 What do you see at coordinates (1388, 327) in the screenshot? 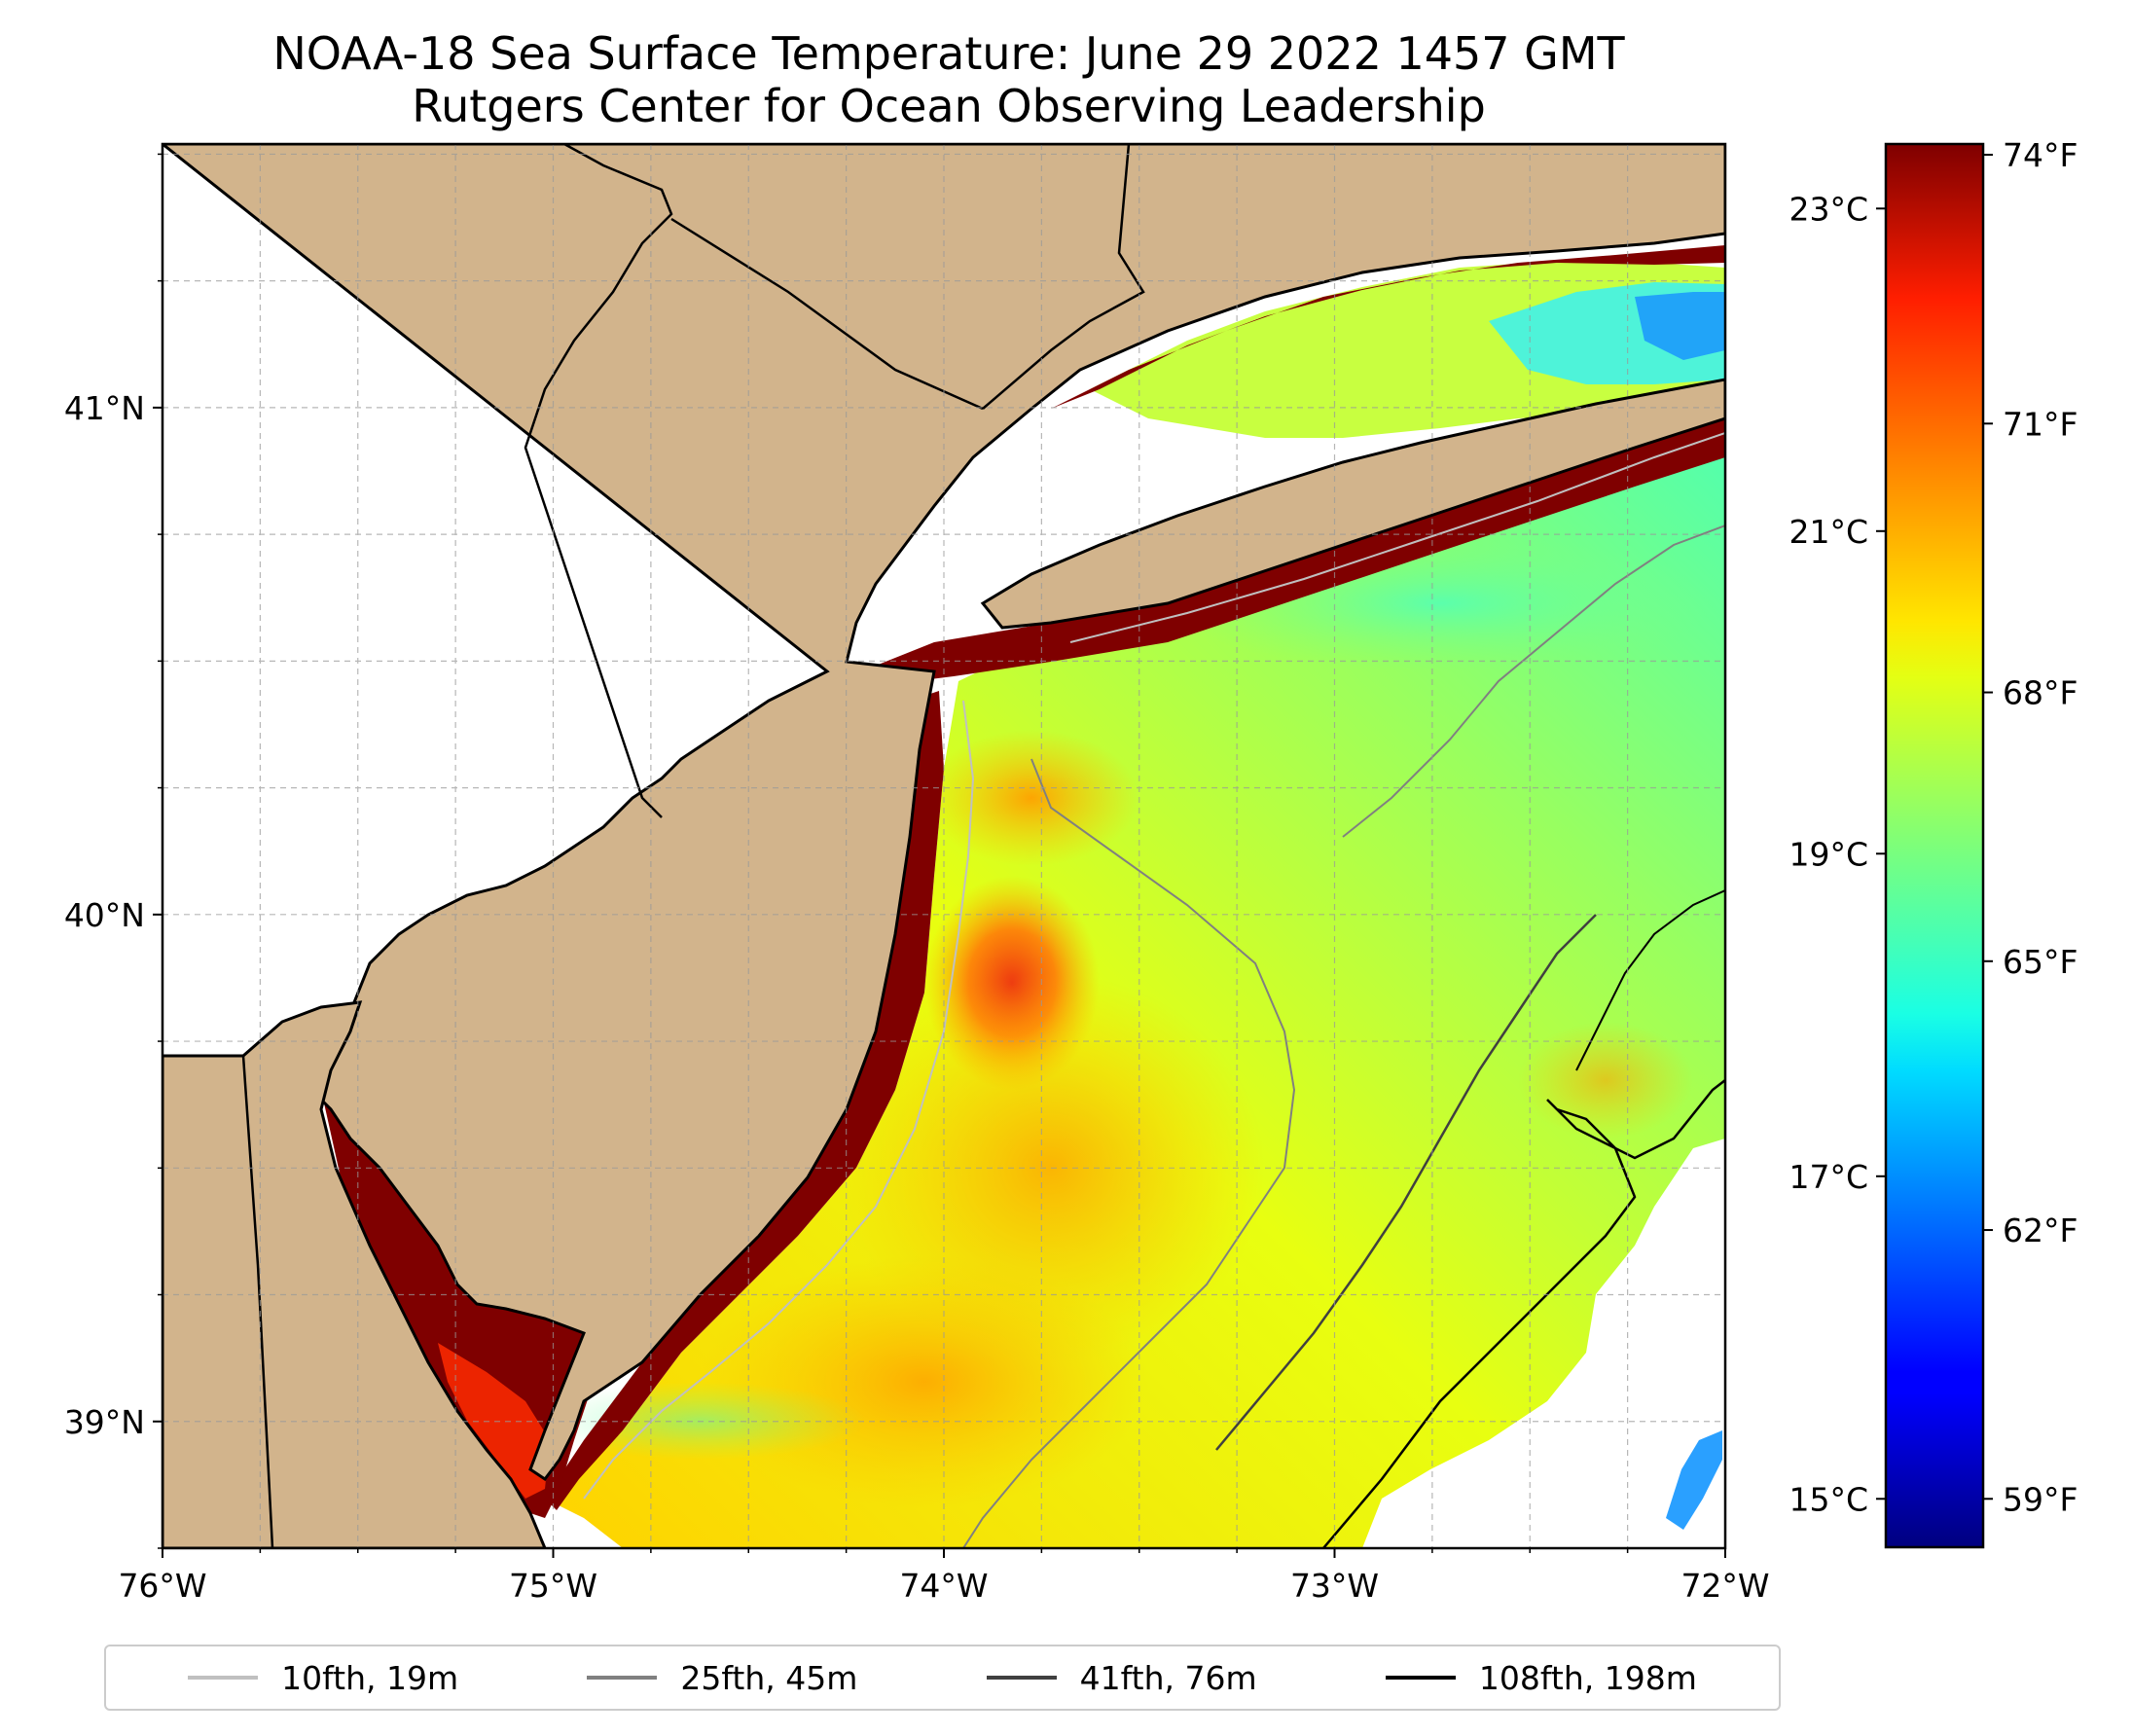
I see `sst-coastal-warm-li-north` at bounding box center [1388, 327].